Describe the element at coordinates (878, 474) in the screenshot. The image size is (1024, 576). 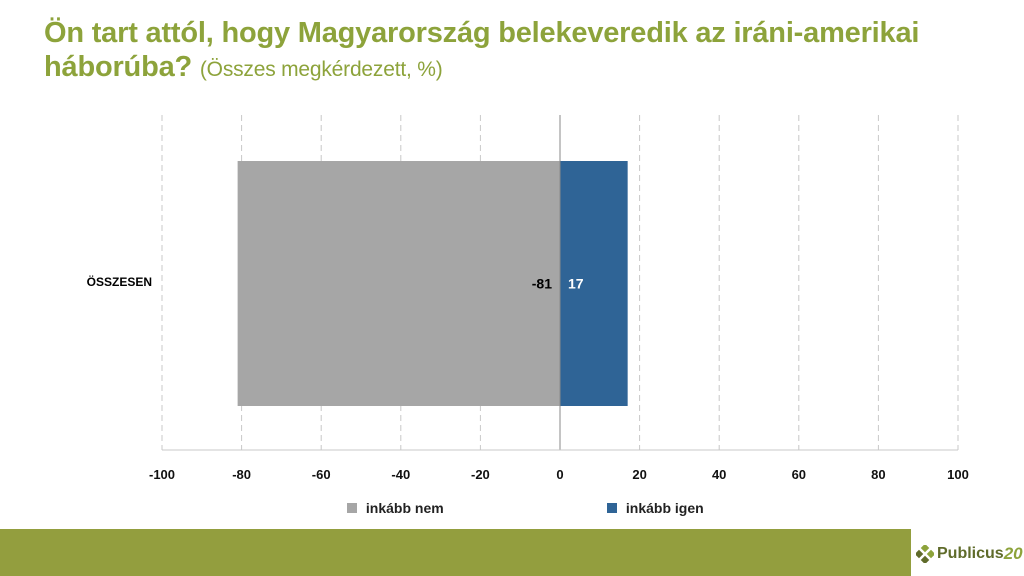
I see `x-tick-label: 80` at that location.